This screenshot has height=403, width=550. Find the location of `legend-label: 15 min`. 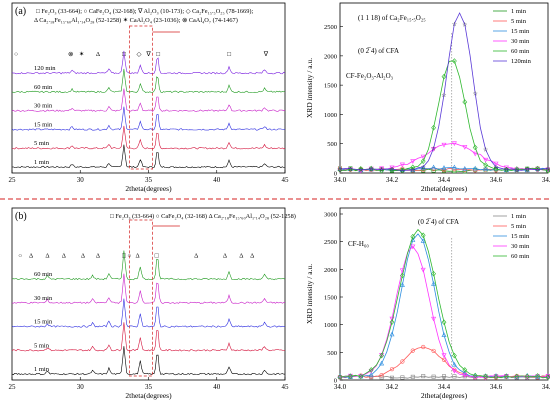

legend-label: 15 min is located at coordinates (520, 236).